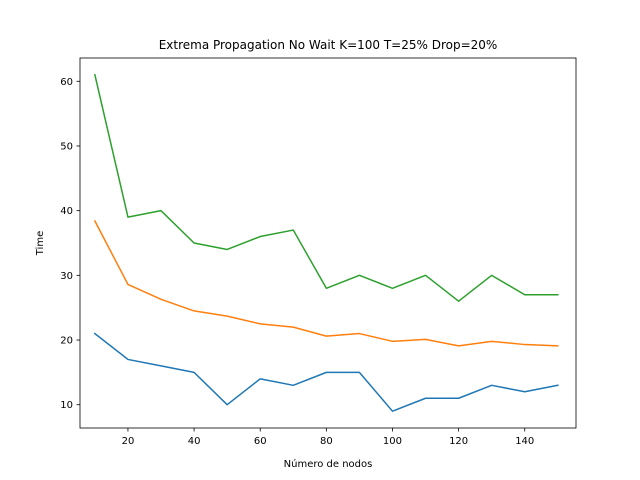 Image resolution: width=640 pixels, height=480 pixels. What do you see at coordinates (66, 341) in the screenshot?
I see `y-tick-label: 20` at bounding box center [66, 341].